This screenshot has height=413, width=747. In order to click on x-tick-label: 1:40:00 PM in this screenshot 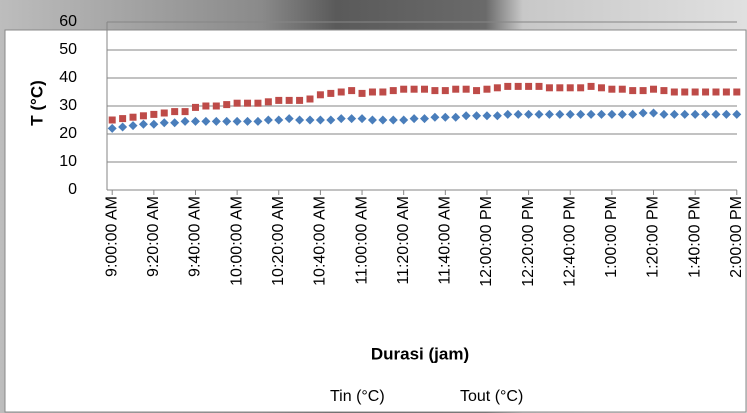, I will do `click(694, 237)`.